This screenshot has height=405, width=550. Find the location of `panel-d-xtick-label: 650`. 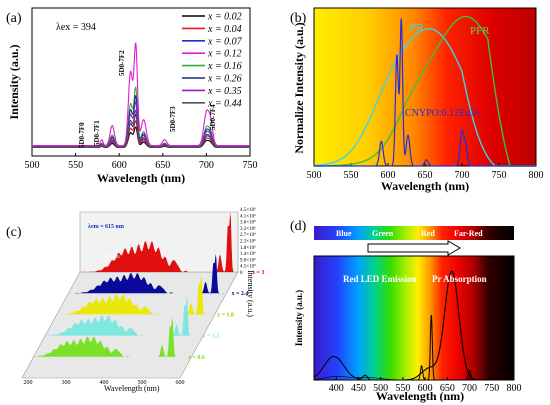

panel-d-xtick-label: 650 is located at coordinates (447, 388).